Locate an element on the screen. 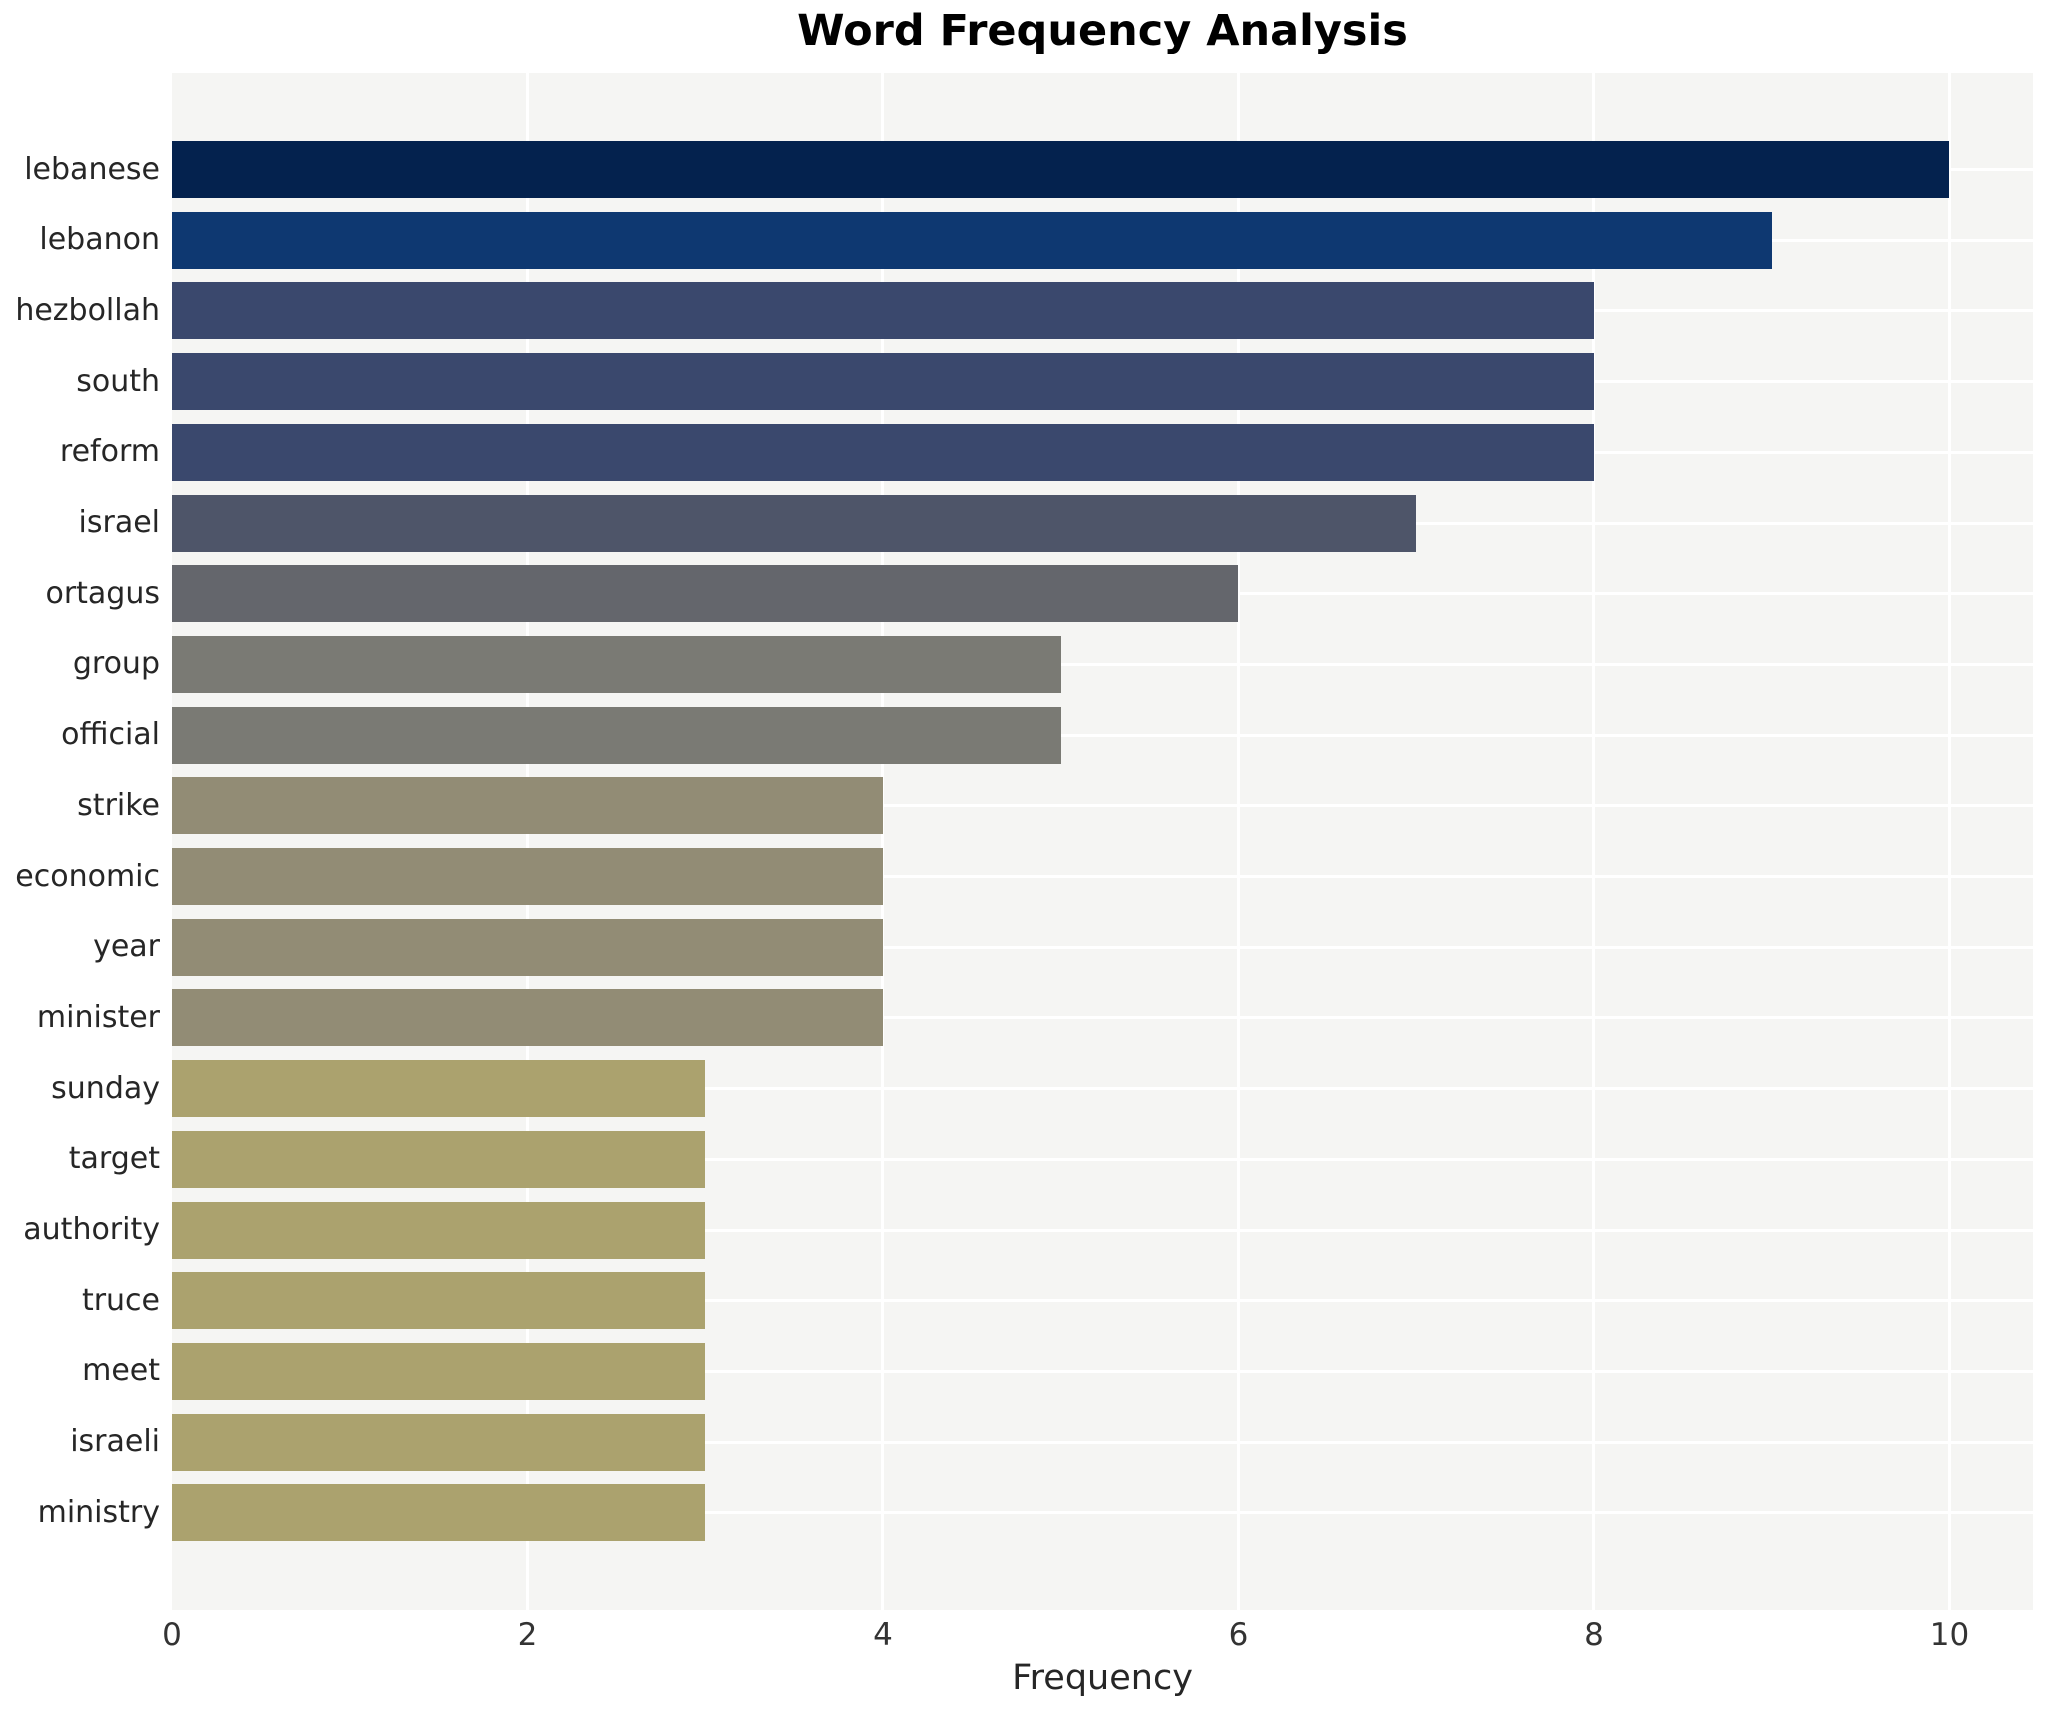  bar-target is located at coordinates (439, 1159).